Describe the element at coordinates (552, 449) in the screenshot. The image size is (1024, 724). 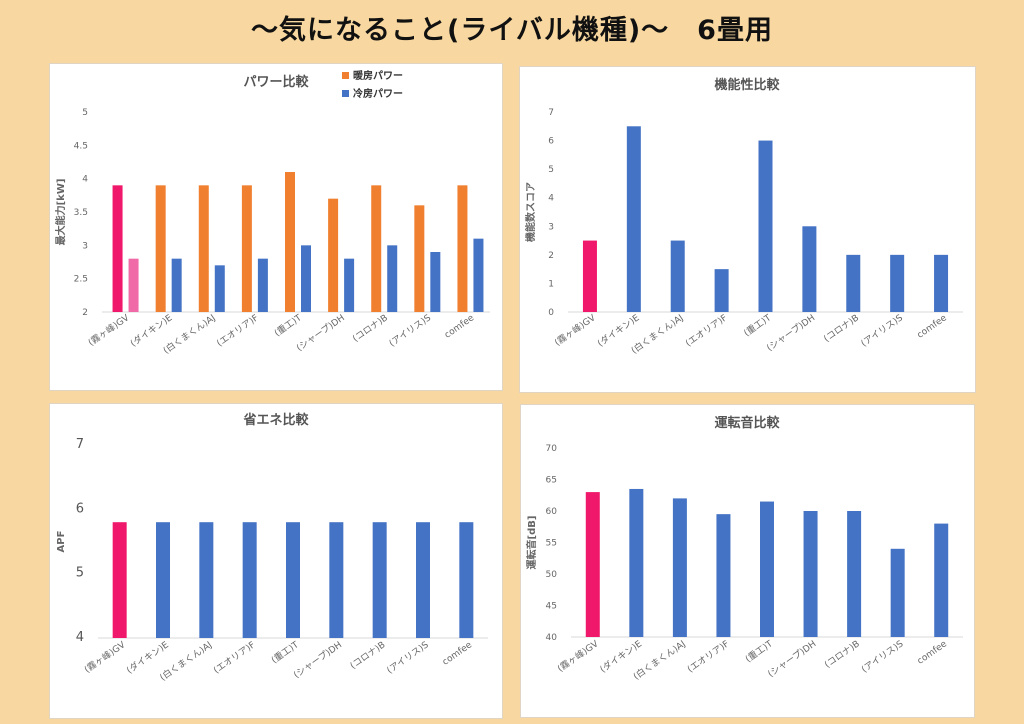
I see `y-tick-label: 70` at that location.